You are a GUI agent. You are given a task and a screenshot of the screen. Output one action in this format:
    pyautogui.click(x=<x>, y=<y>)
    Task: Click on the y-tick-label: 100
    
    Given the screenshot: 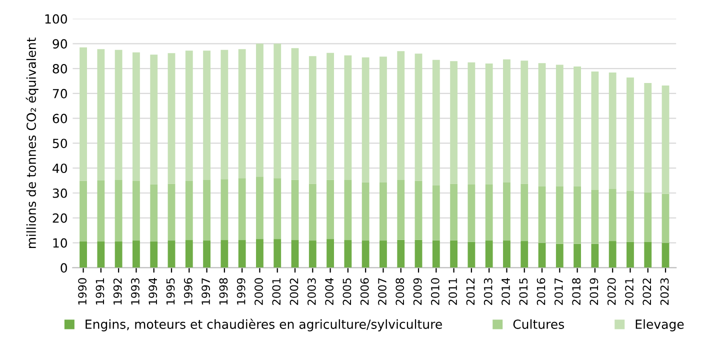 What is the action you would take?
    pyautogui.click(x=56, y=19)
    